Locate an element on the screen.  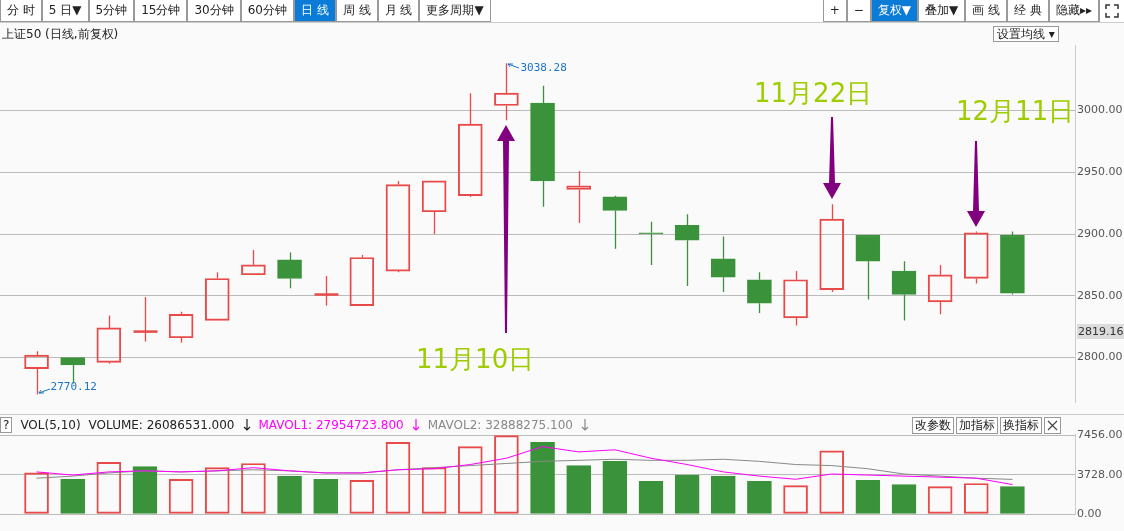
y-tick-label: 2800.00 is located at coordinates (1100, 357).